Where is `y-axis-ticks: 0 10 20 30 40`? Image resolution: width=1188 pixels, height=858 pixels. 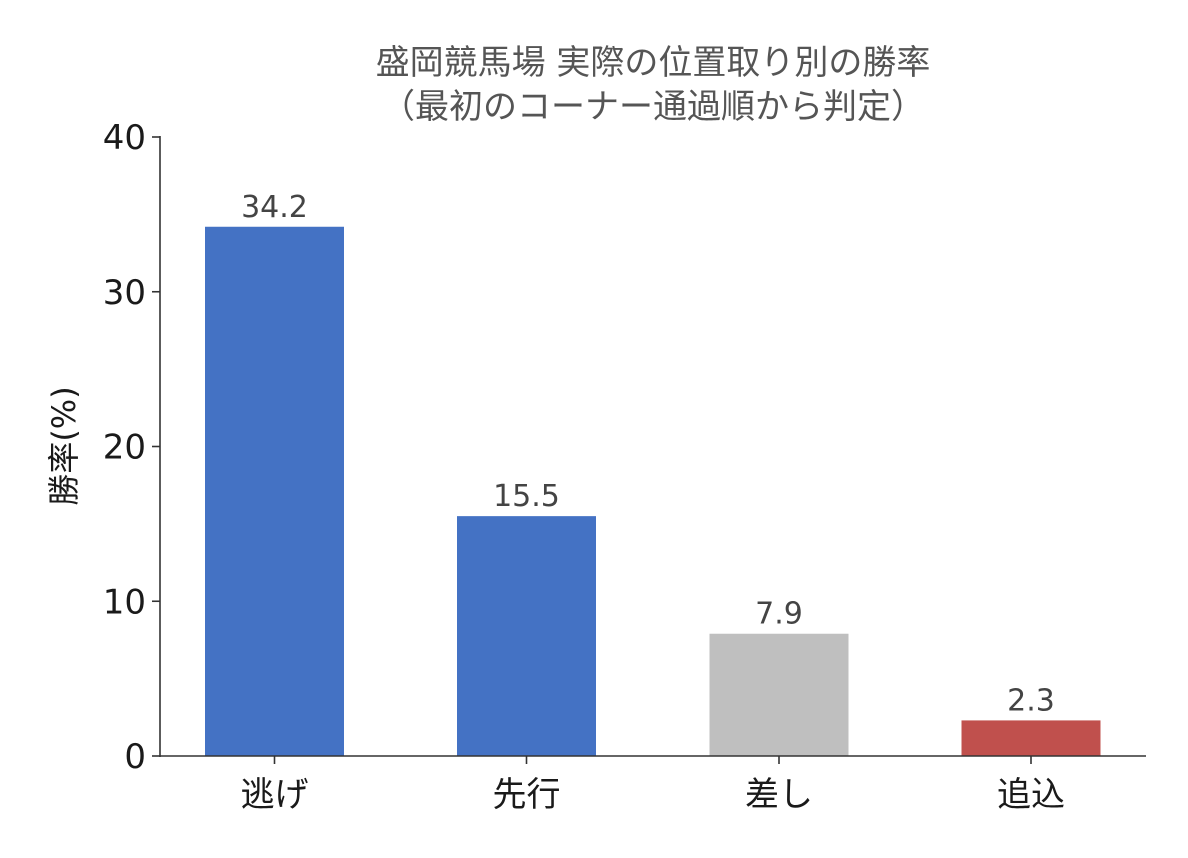 y-axis-ticks: 0 10 20 30 40 is located at coordinates (131, 447).